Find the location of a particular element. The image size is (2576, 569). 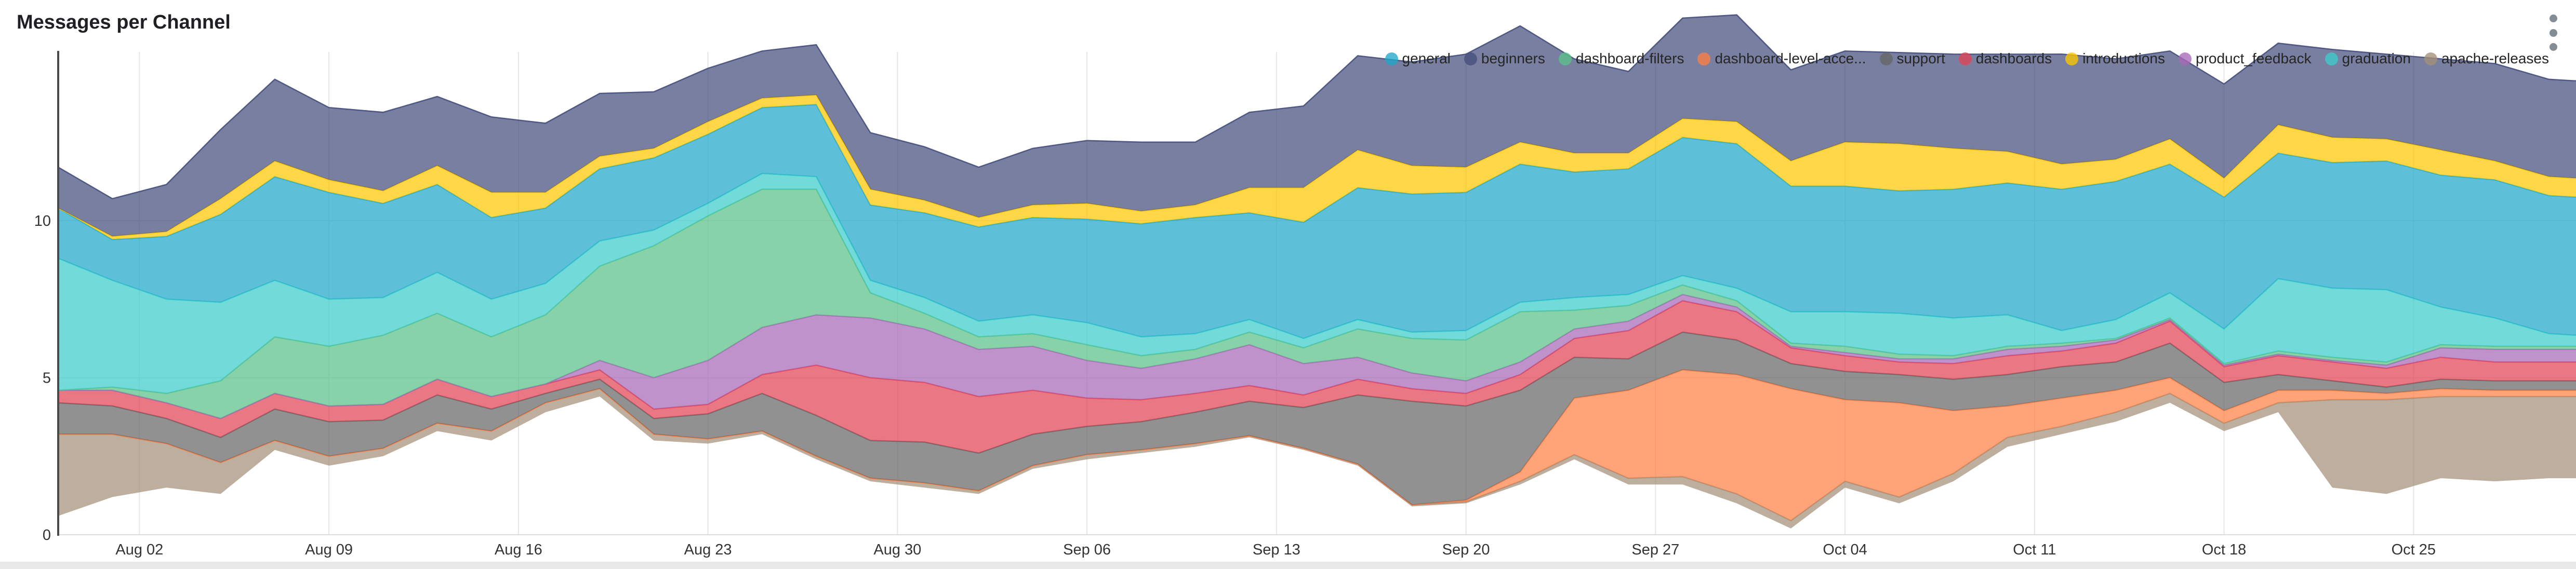

legend-swatch-dashboards is located at coordinates (1965, 58).